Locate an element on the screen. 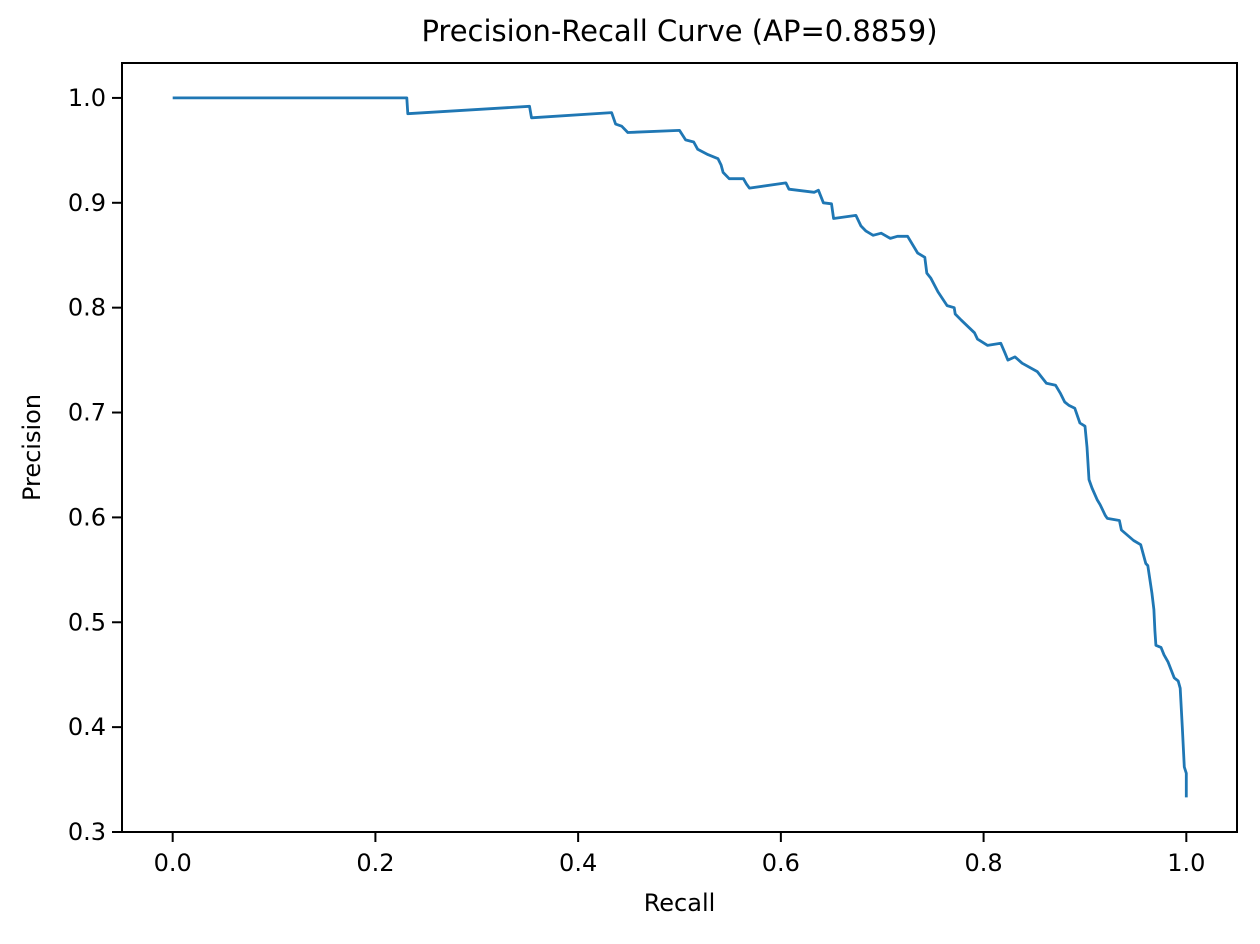  y-tick-label: 0.8 is located at coordinates (87, 308).